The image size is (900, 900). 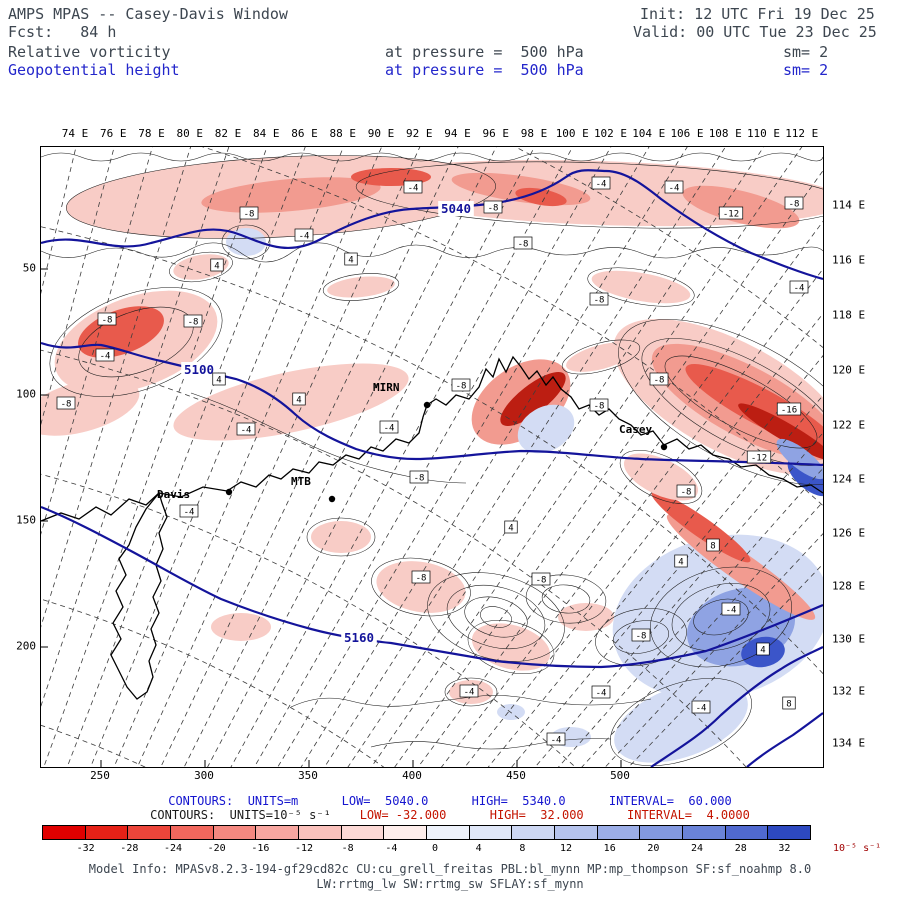 I want to click on svg-text: -12, so click(x=759, y=459).